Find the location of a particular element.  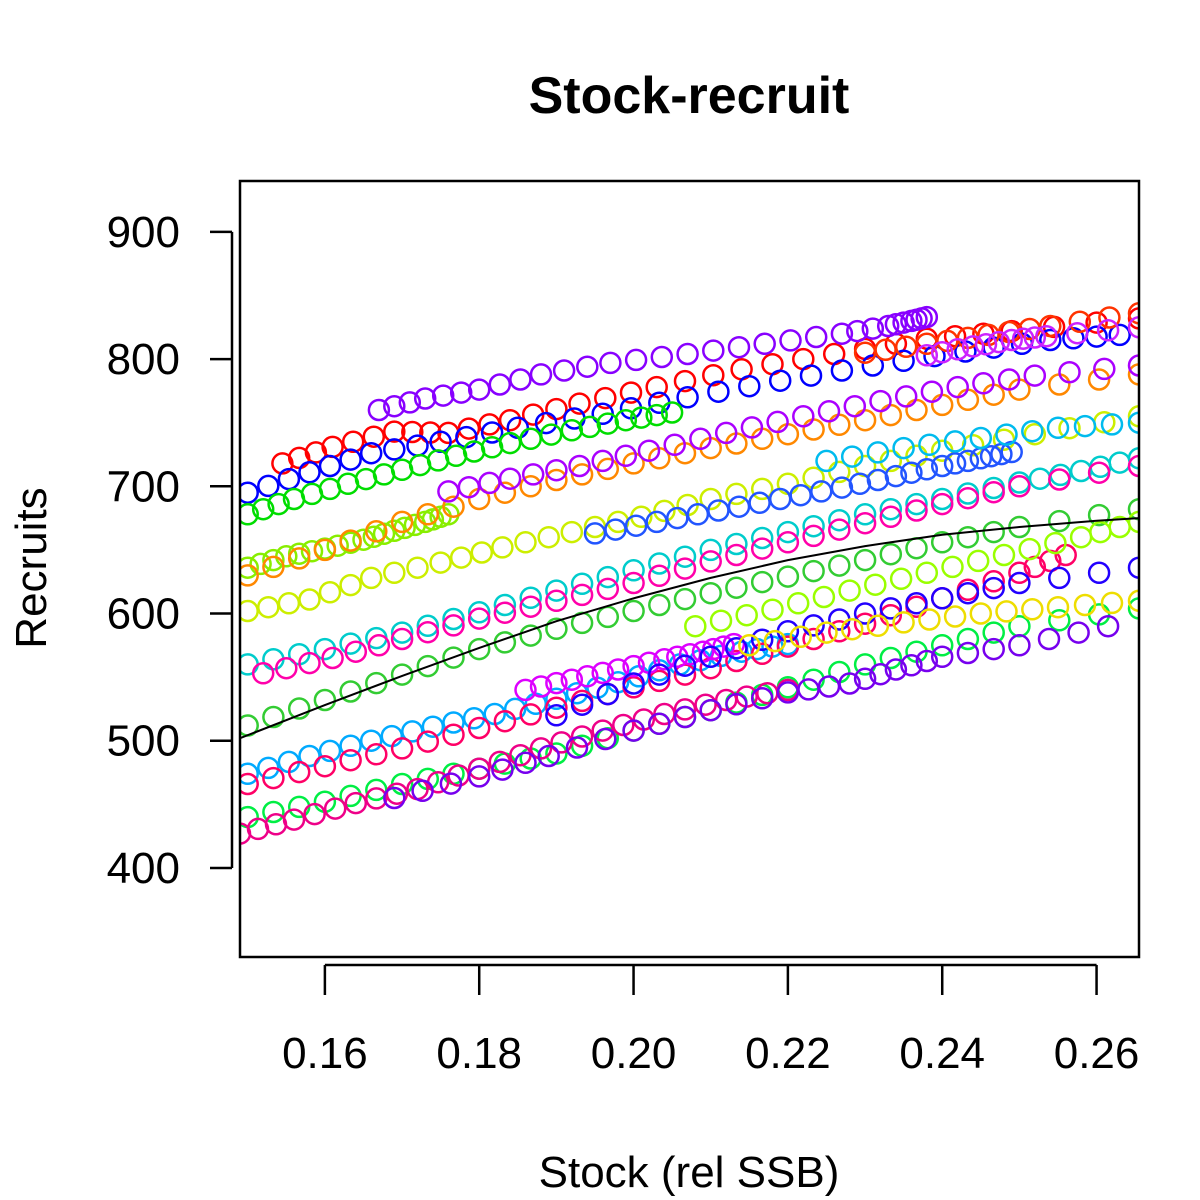

x-tick-label: 0.26 is located at coordinates (1097, 1053).